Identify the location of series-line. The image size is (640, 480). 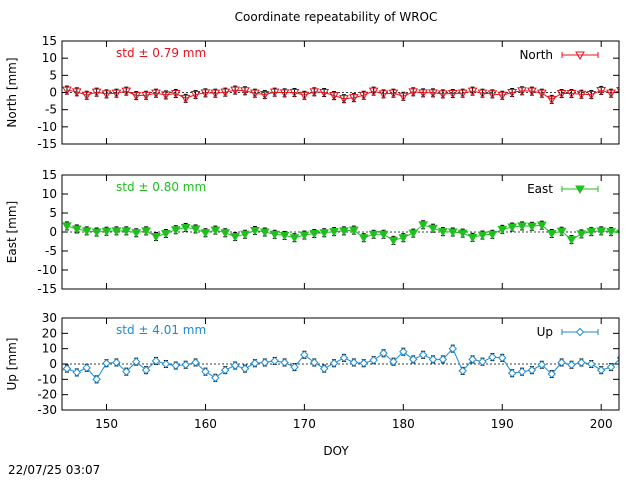
(340, 364).